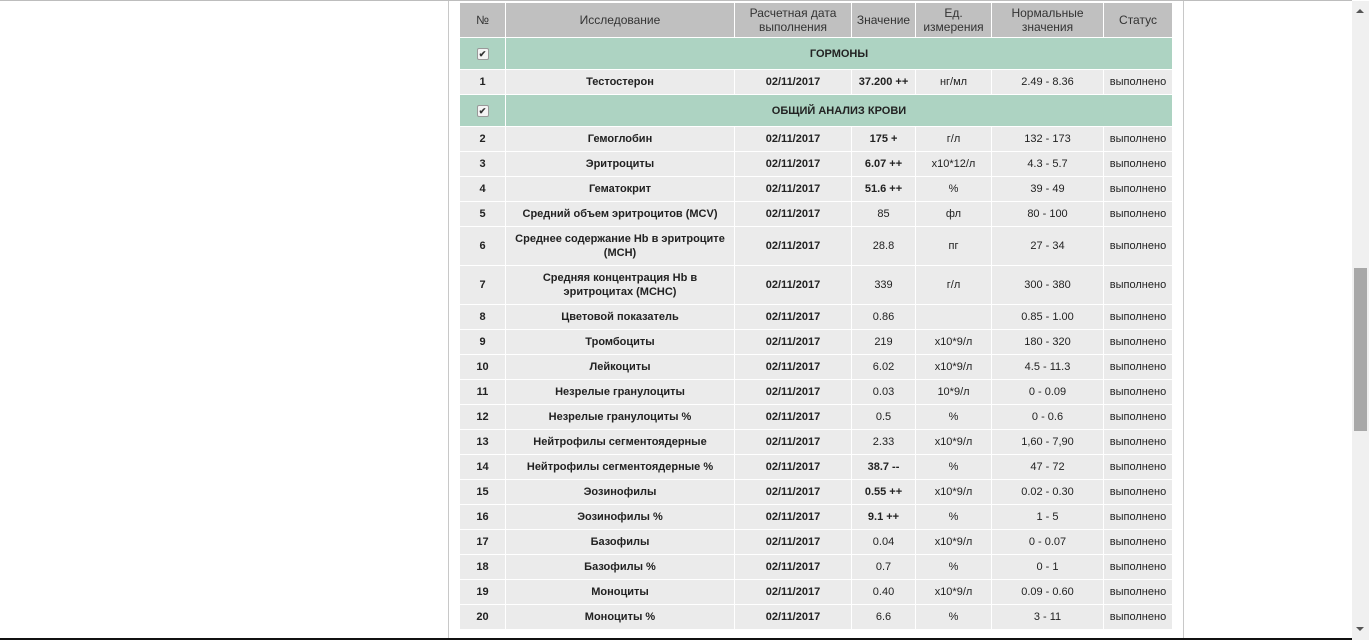 The image size is (1369, 640). I want to click on test-name: Гематокрит, so click(620, 189).